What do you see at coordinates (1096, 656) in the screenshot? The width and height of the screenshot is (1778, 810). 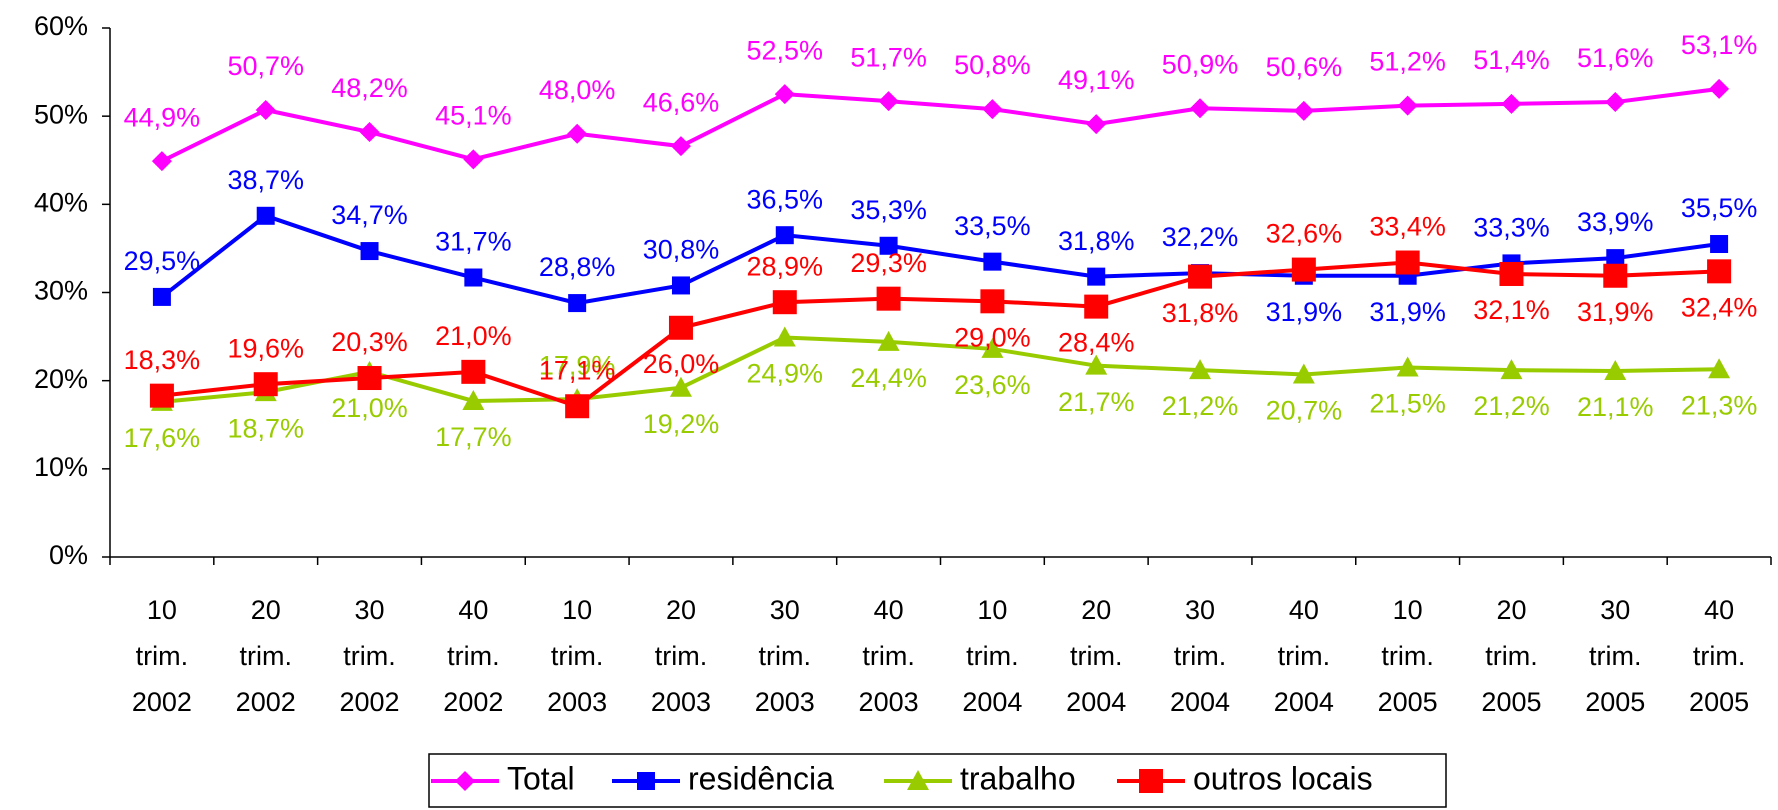 I see `x-tick-label: 20 trim. 2004` at bounding box center [1096, 656].